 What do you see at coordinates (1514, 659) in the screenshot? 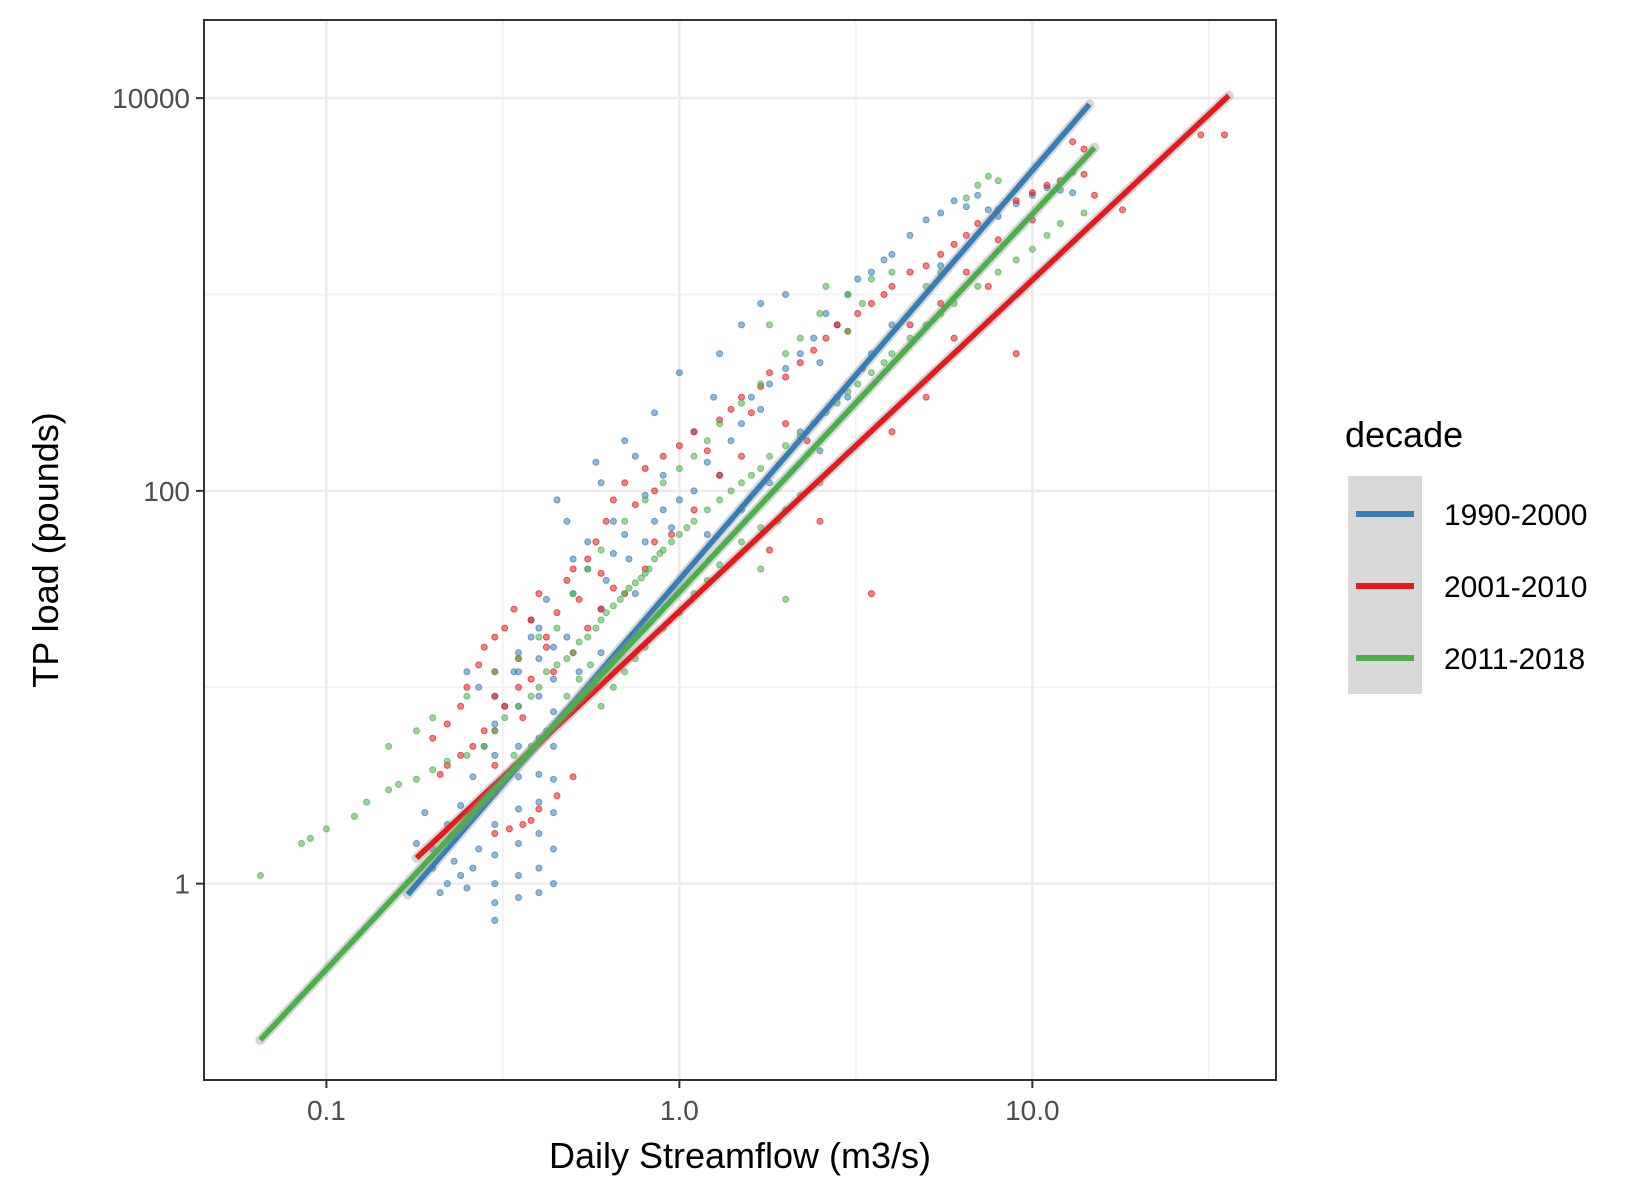
I see `legend-label-2011-2018: 2011-2018` at bounding box center [1514, 659].